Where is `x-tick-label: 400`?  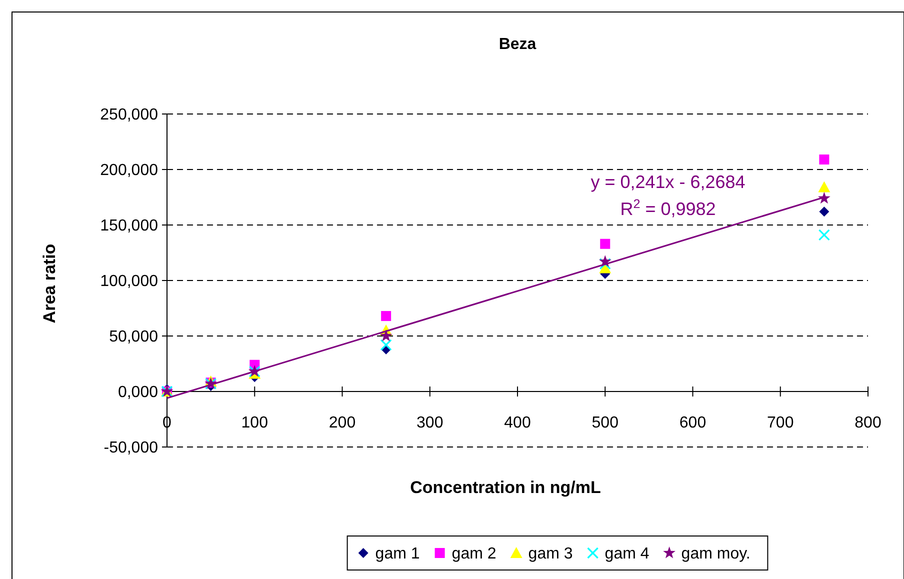
x-tick-label: 400 is located at coordinates (517, 423).